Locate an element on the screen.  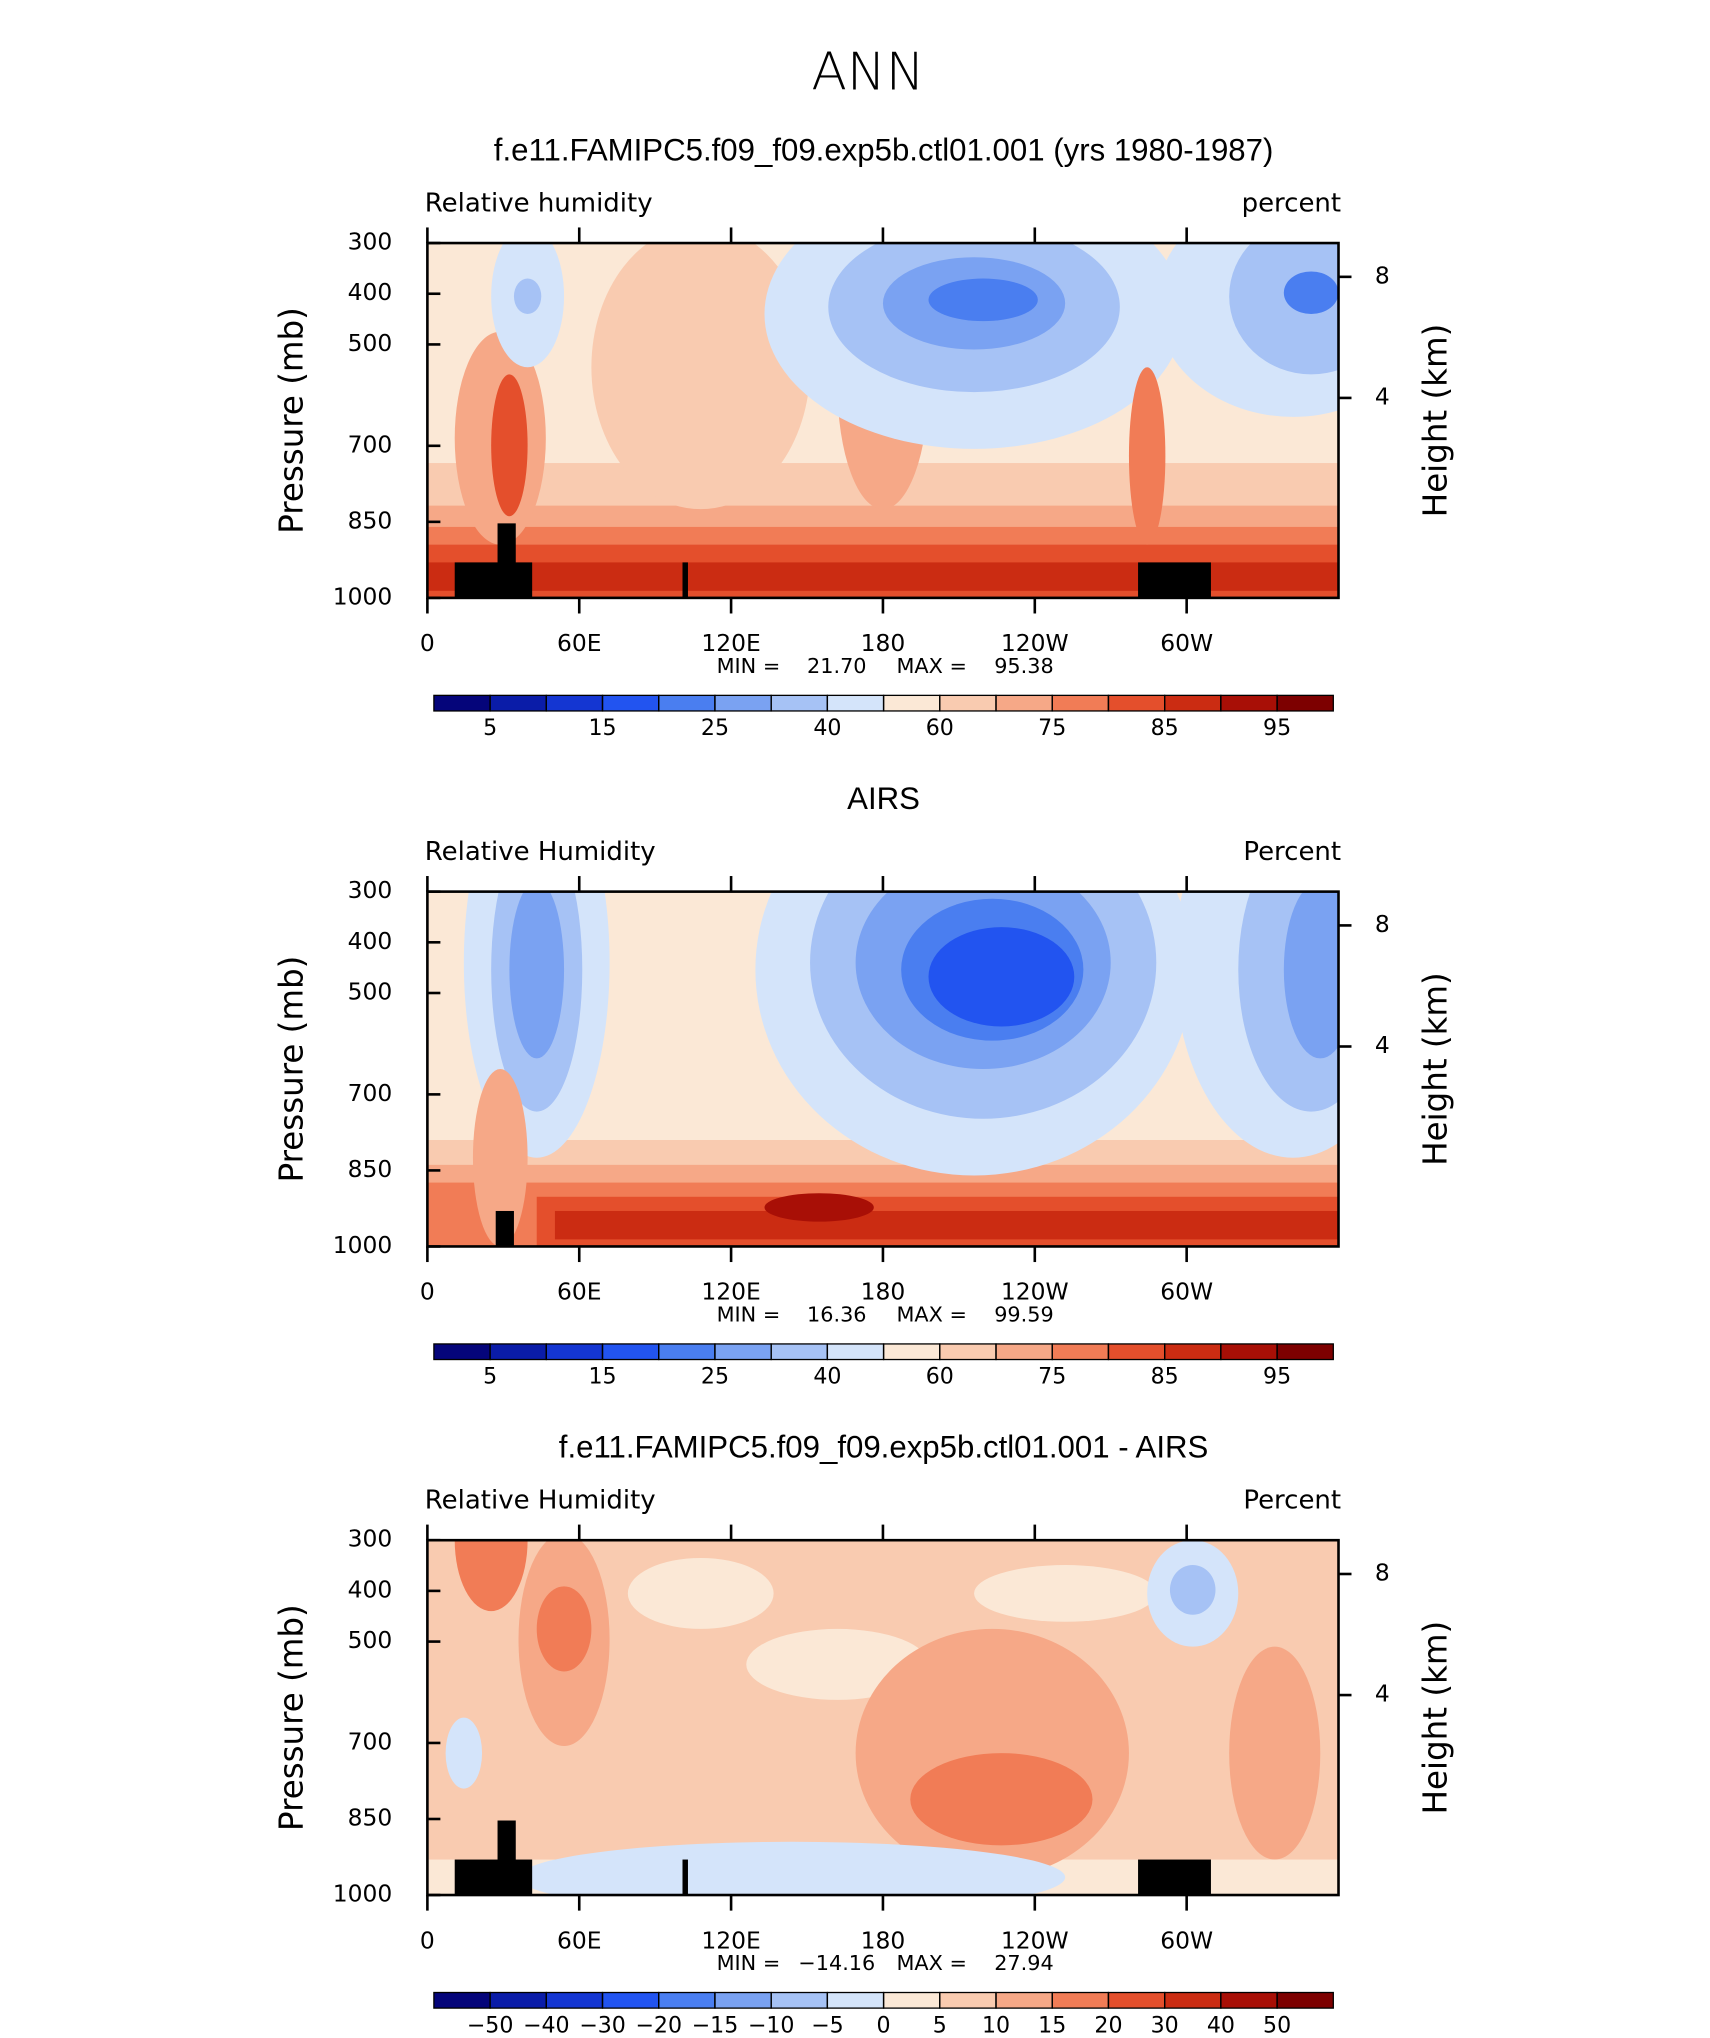
colorbar-label: 50 is located at coordinates (1277, 2025).